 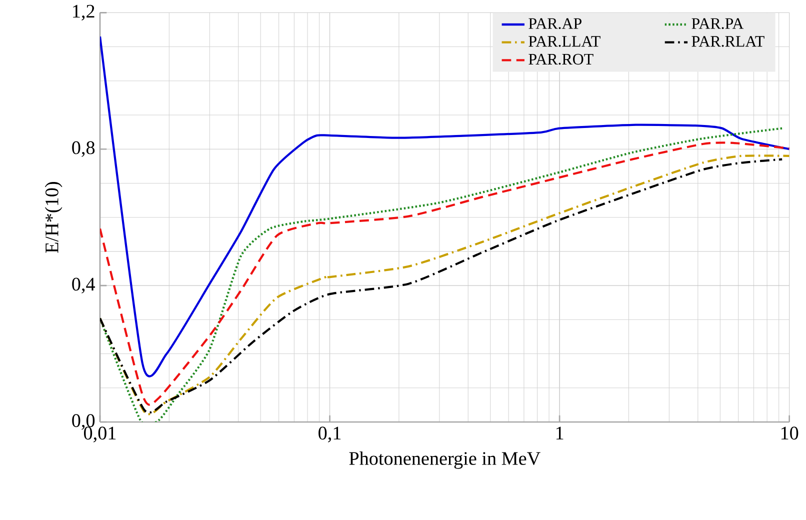 What do you see at coordinates (564, 41) in the screenshot?
I see `legend-label: PAR.LLAT` at bounding box center [564, 41].